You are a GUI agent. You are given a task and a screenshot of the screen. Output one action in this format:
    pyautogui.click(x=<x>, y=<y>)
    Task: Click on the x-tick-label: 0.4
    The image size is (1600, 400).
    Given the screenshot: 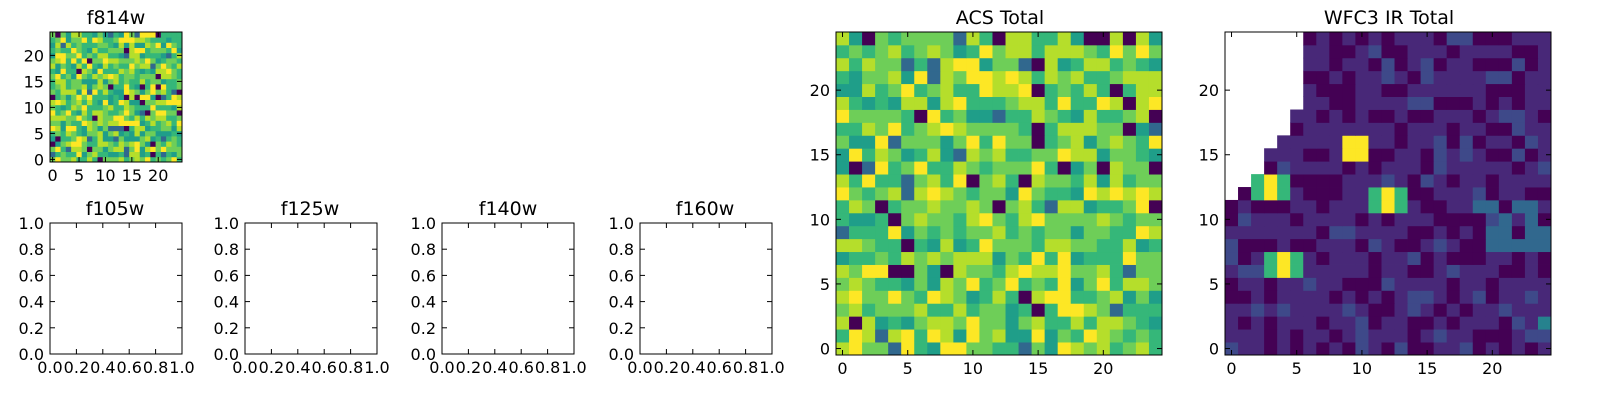 What is the action you would take?
    pyautogui.click(x=692, y=367)
    